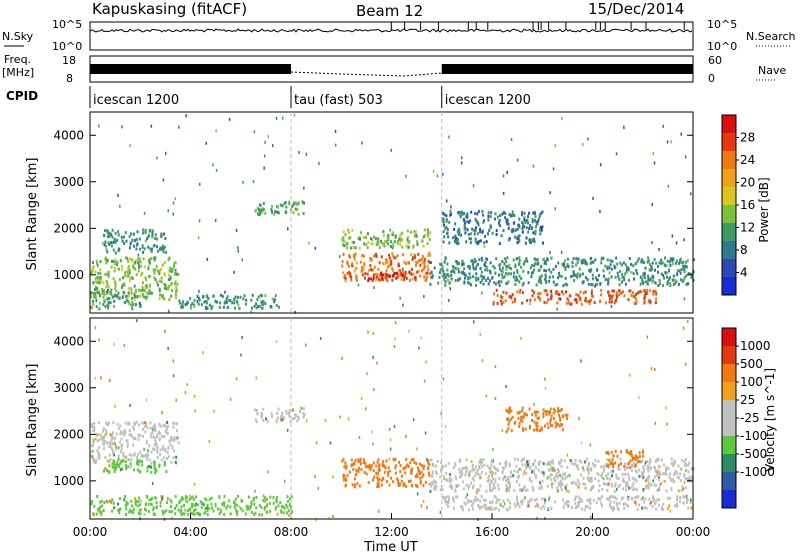 The image size is (800, 554). I want to click on colorbar-swatch, so click(729, 214).